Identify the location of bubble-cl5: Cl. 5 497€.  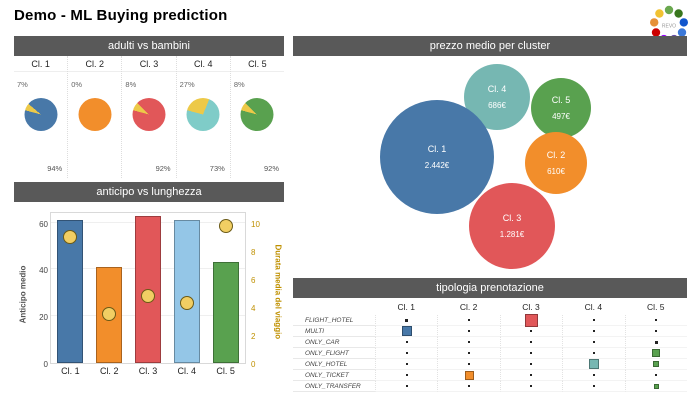
(561, 108).